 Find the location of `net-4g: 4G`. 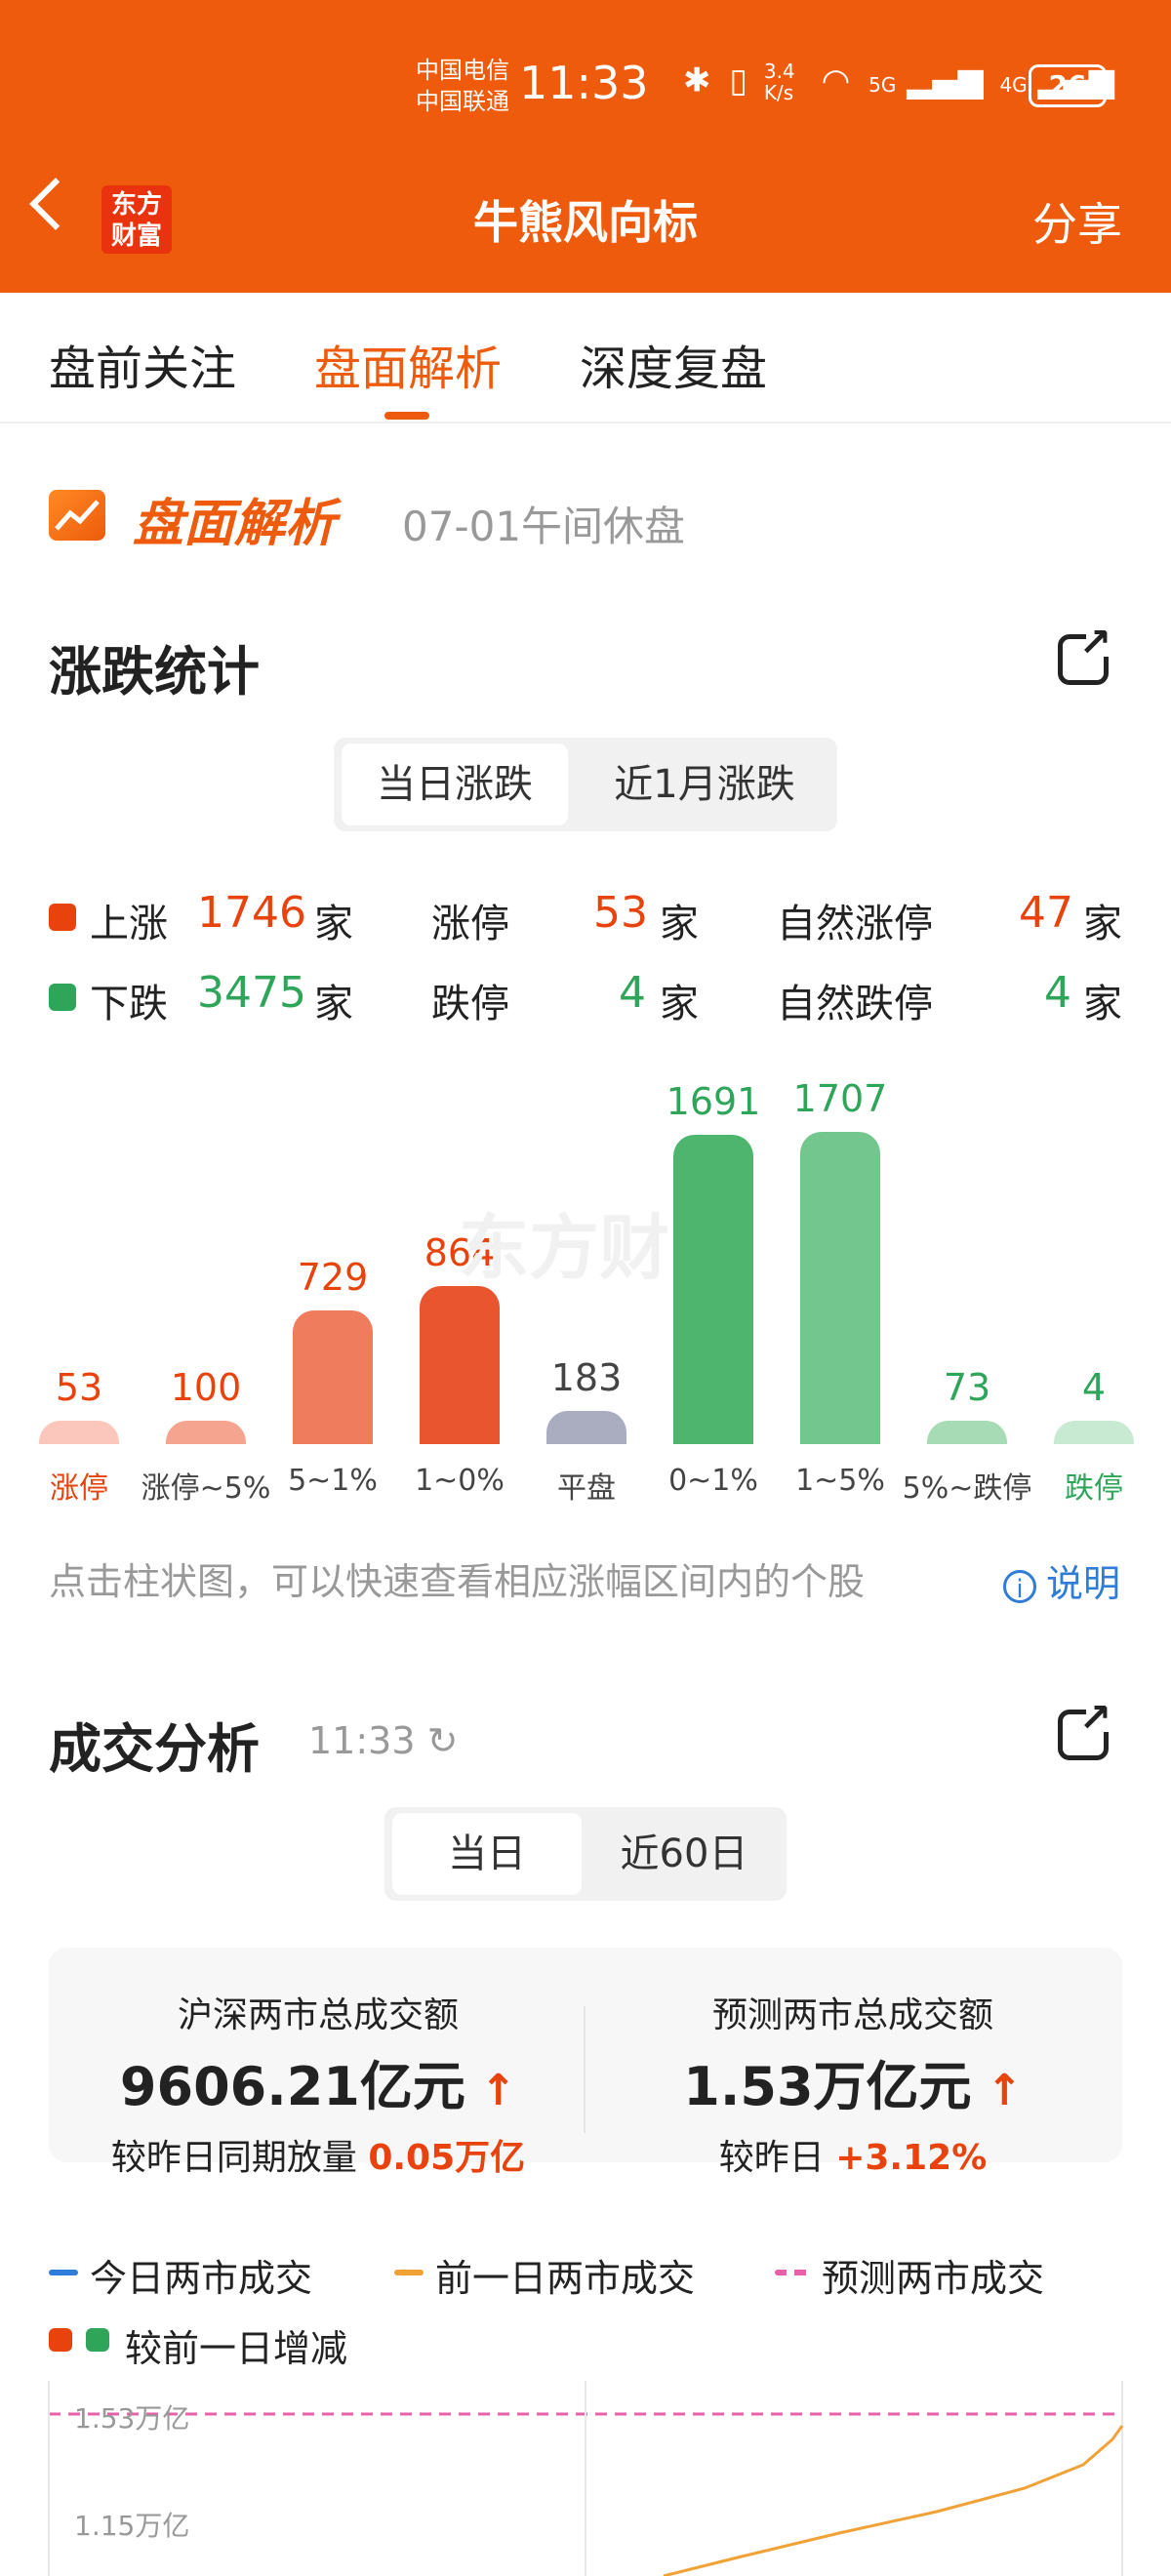

net-4g: 4G is located at coordinates (1013, 84).